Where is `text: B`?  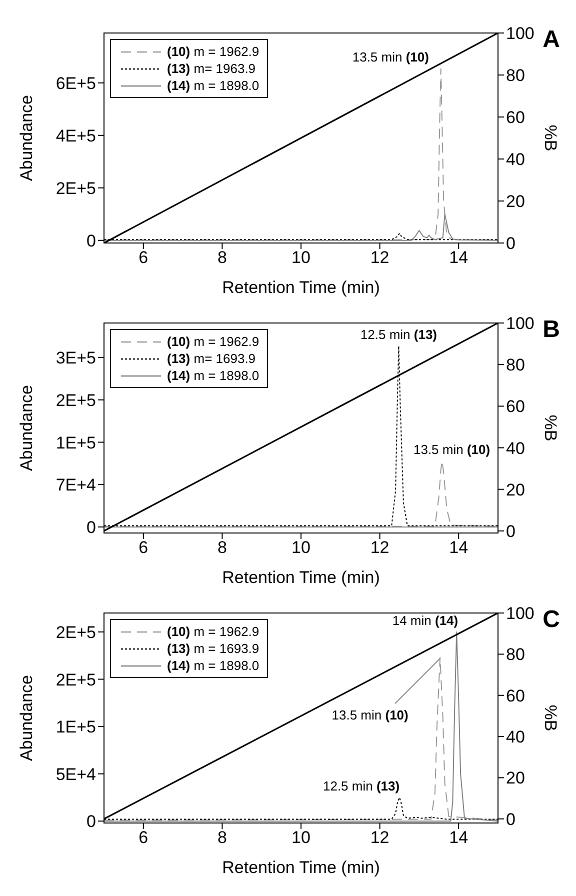
text: B is located at coordinates (551, 329).